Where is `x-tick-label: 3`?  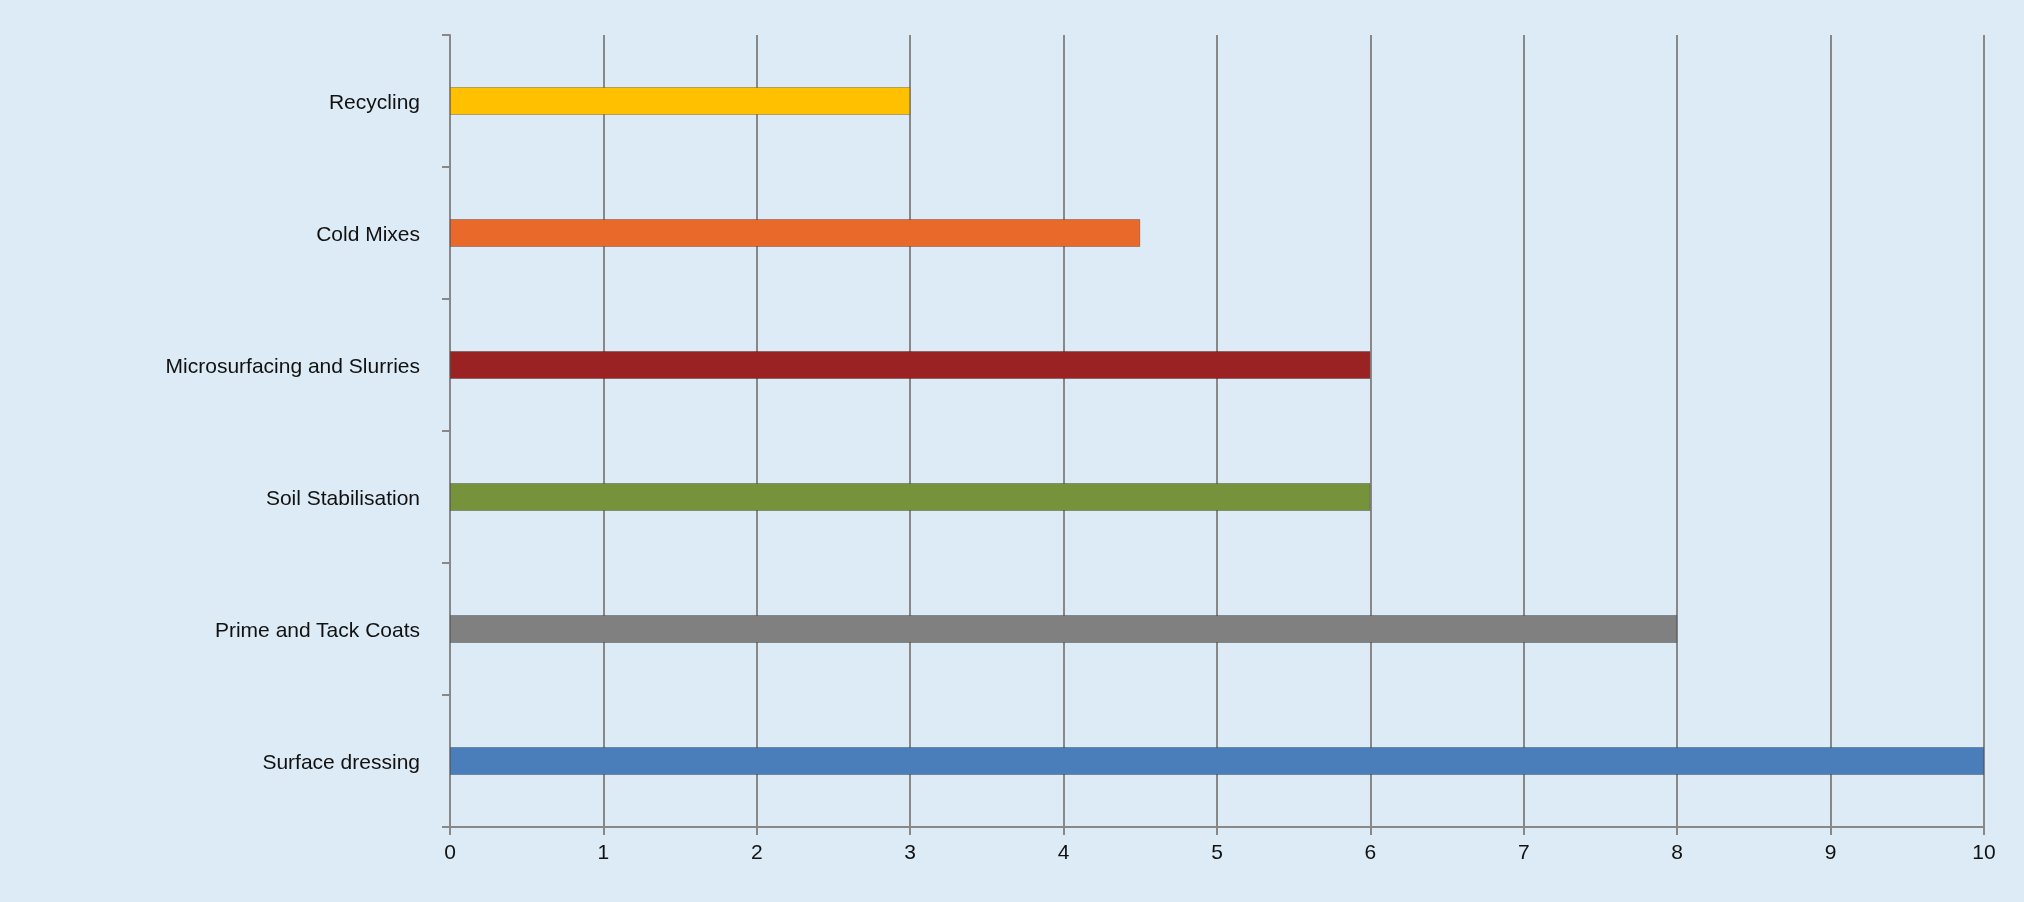 x-tick-label: 3 is located at coordinates (910, 851).